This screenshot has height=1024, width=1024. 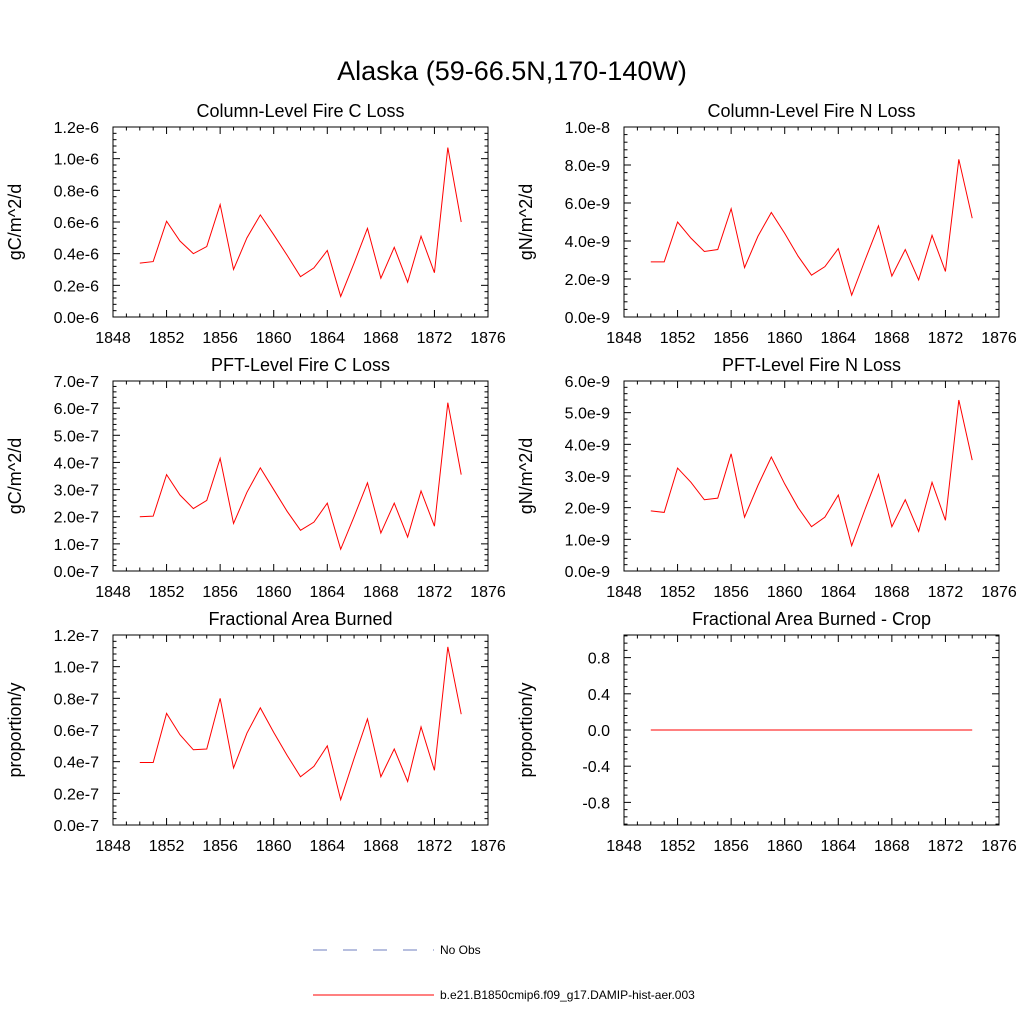 I want to click on y-tick-label: 1.0e-8, so click(x=587, y=128).